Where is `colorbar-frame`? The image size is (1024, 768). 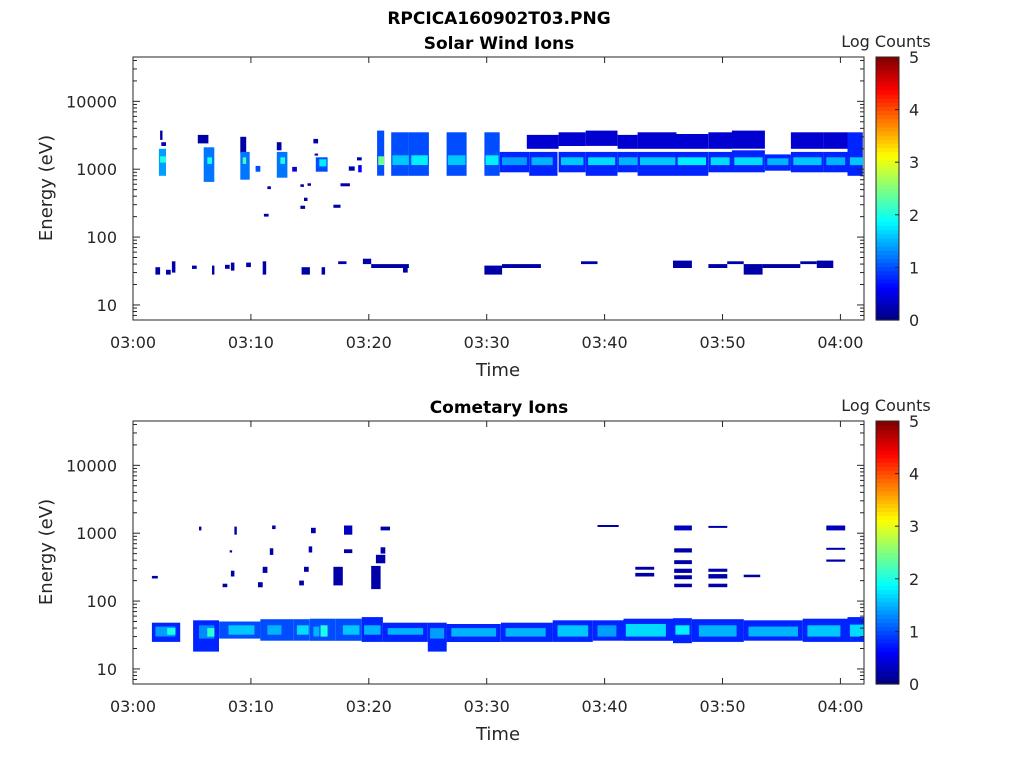 colorbar-frame is located at coordinates (887, 188).